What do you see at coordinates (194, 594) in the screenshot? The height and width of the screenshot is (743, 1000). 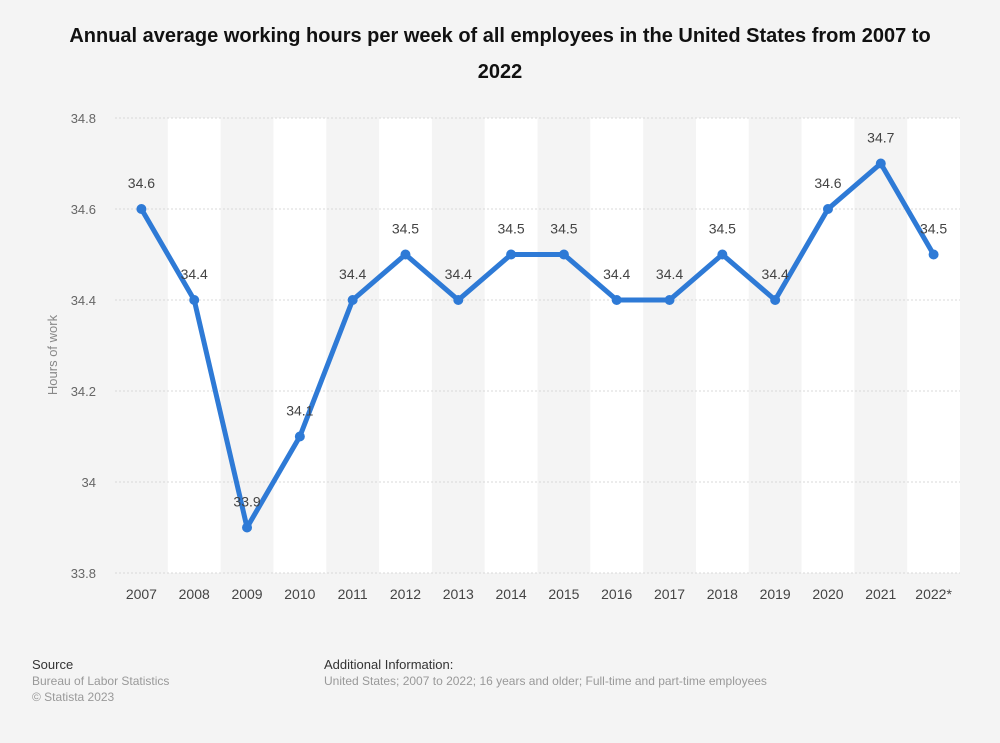 I see `x-tick-label: 2008` at bounding box center [194, 594].